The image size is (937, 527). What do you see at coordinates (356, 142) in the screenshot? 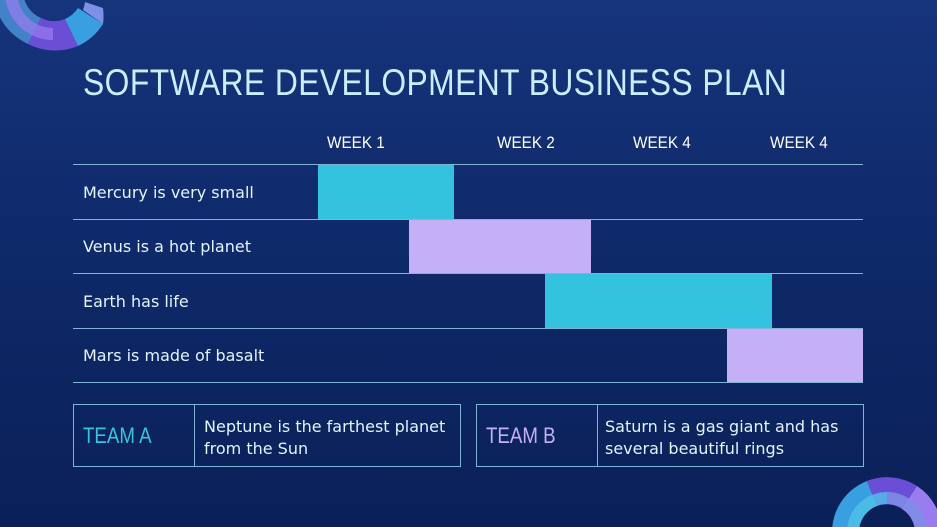
I see `week-header-1: WEEK 1` at bounding box center [356, 142].